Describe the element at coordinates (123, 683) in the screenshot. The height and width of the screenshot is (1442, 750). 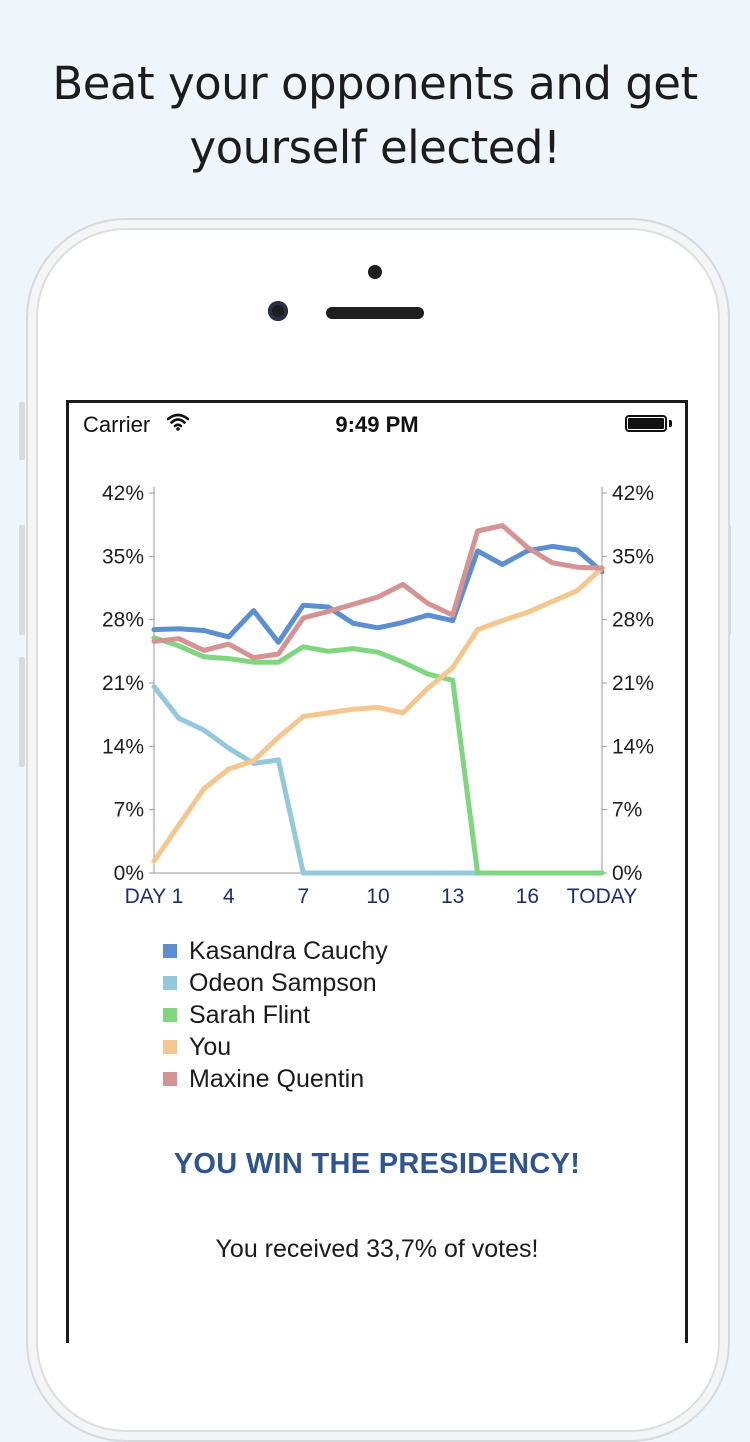
I see `y-tick-label-left: 21%` at that location.